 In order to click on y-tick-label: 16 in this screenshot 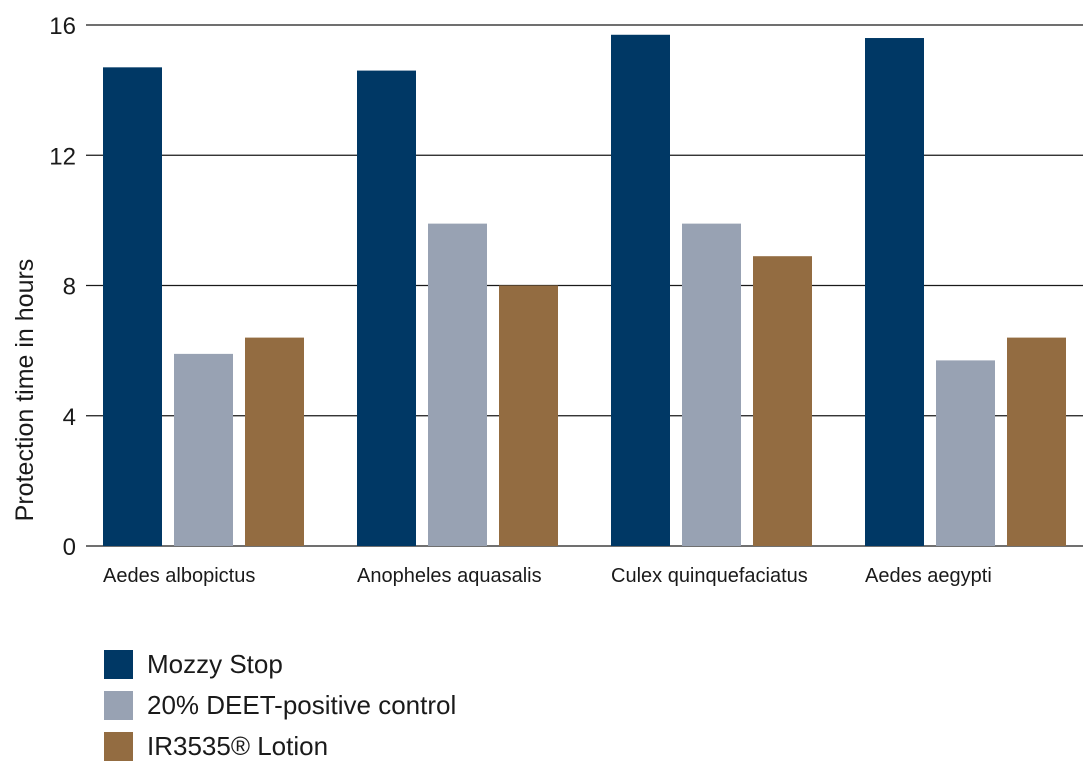, I will do `click(62, 26)`.